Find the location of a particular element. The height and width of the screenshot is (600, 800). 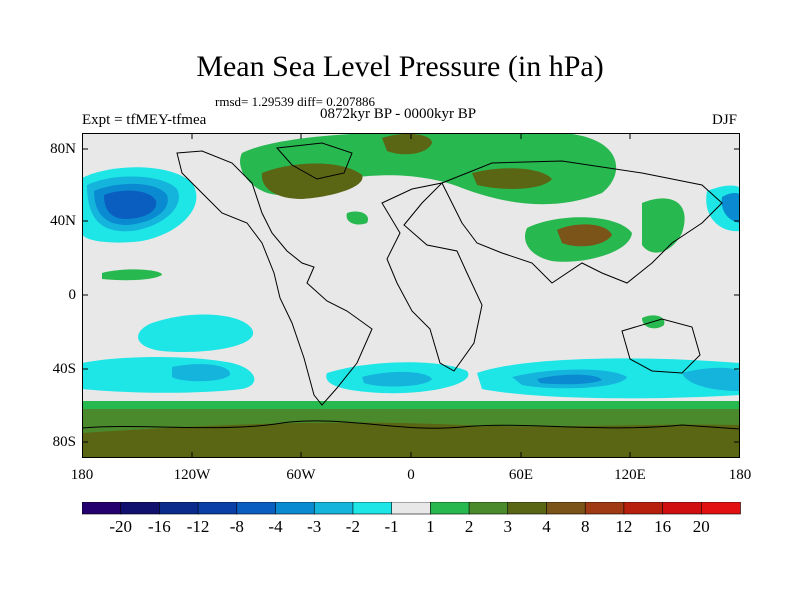

colorbar-label-0: -20 is located at coordinates (121, 526).